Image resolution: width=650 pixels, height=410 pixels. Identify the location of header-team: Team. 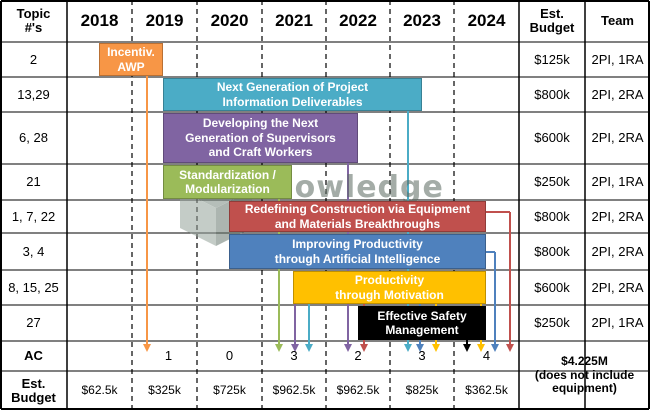
(617, 21).